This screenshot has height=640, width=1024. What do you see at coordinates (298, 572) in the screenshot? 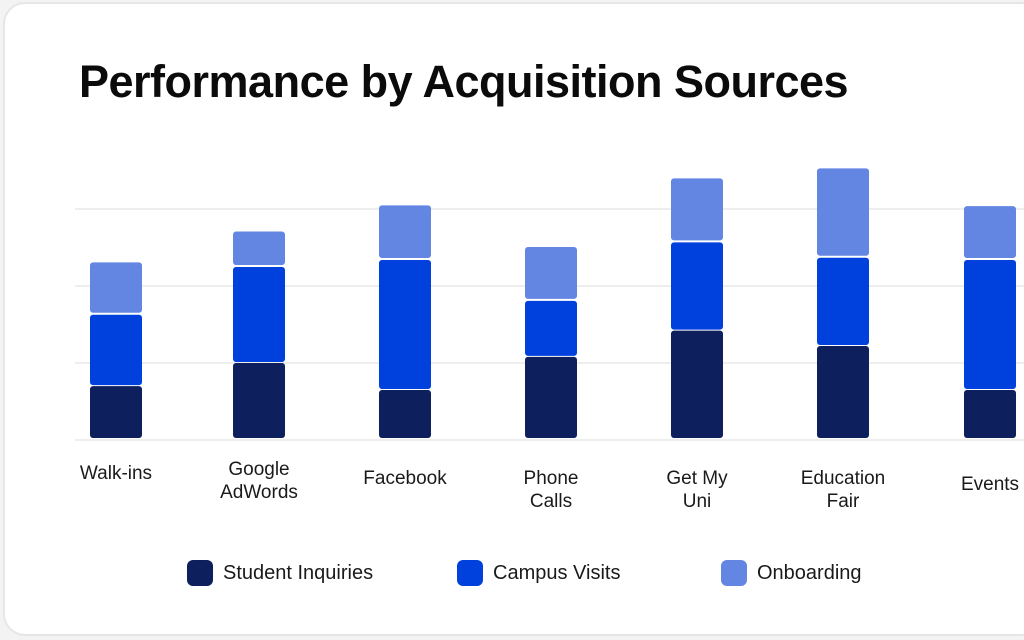
I see `legend-label: Student Inquiries` at bounding box center [298, 572].